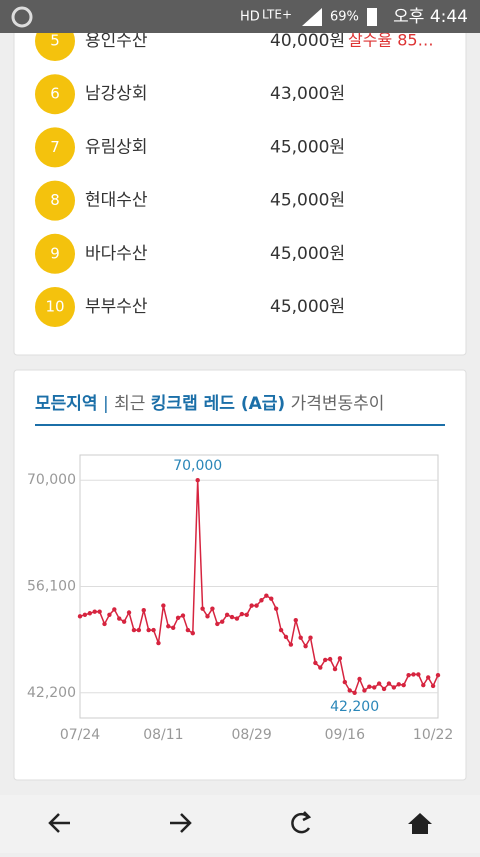 The width and height of the screenshot is (480, 857). What do you see at coordinates (372, 17) in the screenshot?
I see `battery-icon` at bounding box center [372, 17].